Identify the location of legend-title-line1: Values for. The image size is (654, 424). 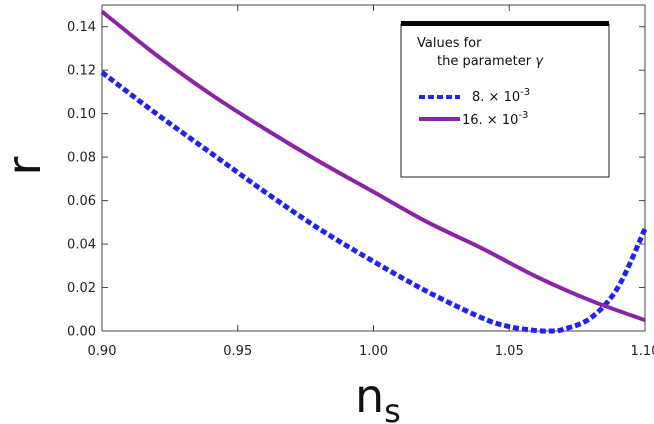
(449, 43).